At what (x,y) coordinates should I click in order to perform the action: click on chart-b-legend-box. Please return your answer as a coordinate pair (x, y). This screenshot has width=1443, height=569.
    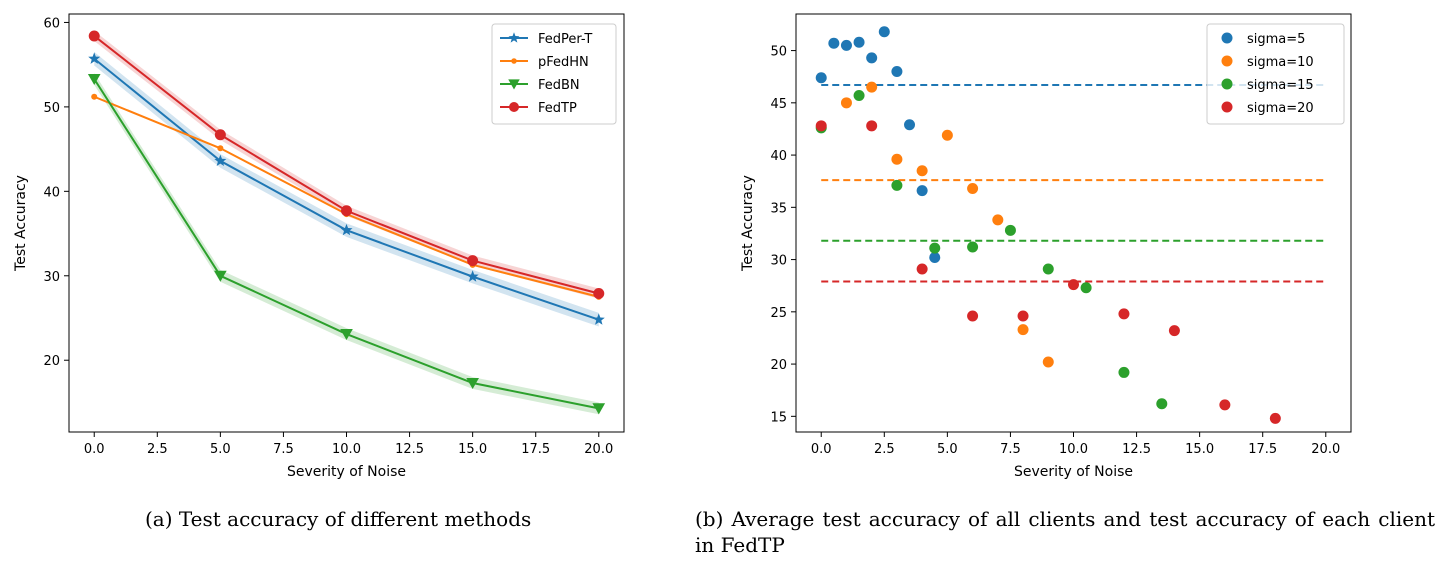
    Looking at the image, I should click on (1275, 74).